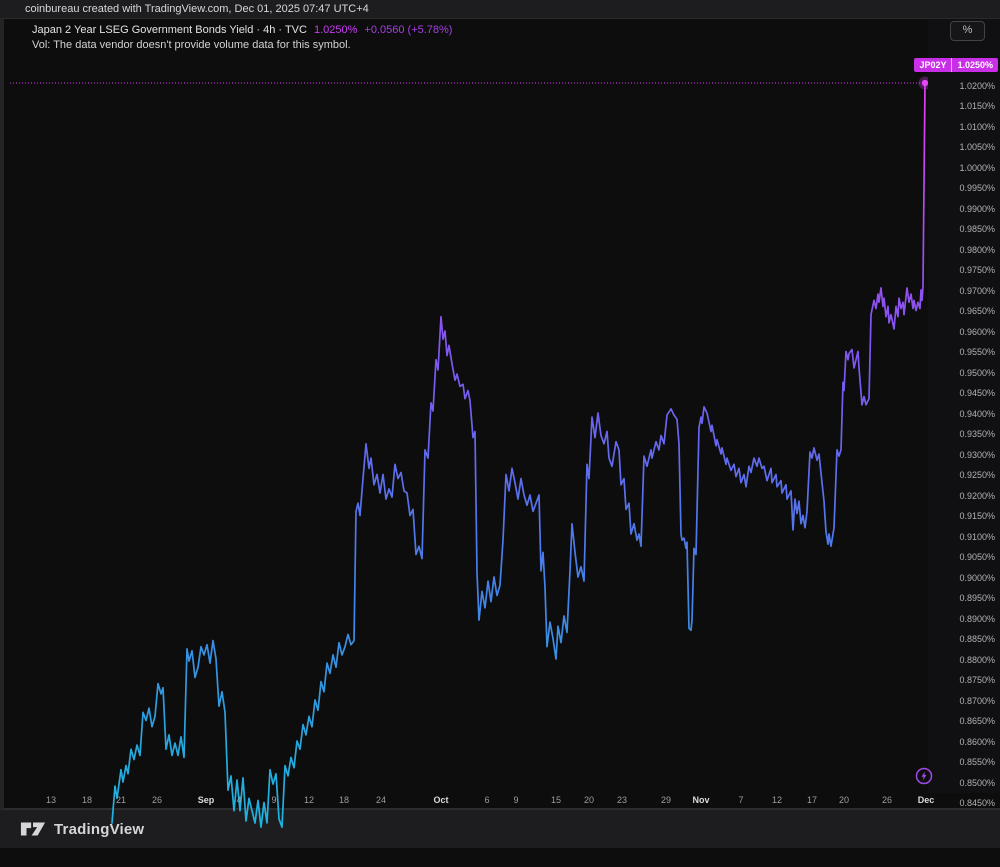 This screenshot has width=1000, height=867. I want to click on price-scale-tick: 0.8900%, so click(977, 618).